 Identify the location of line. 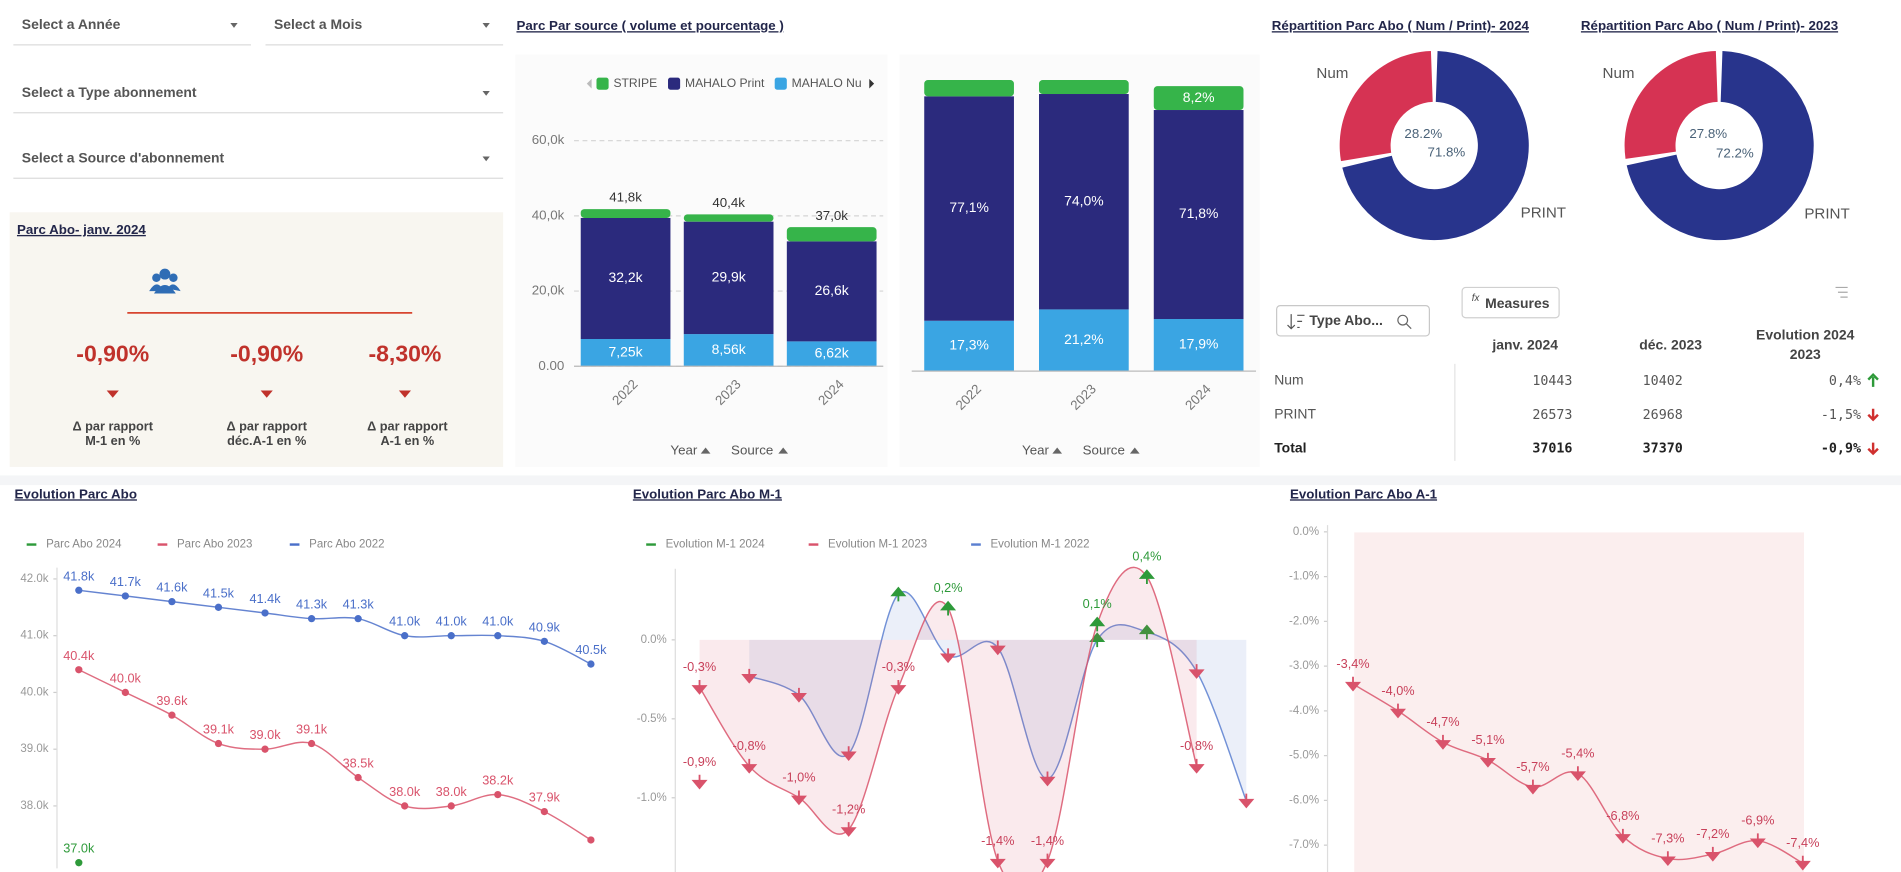
(948, 719).